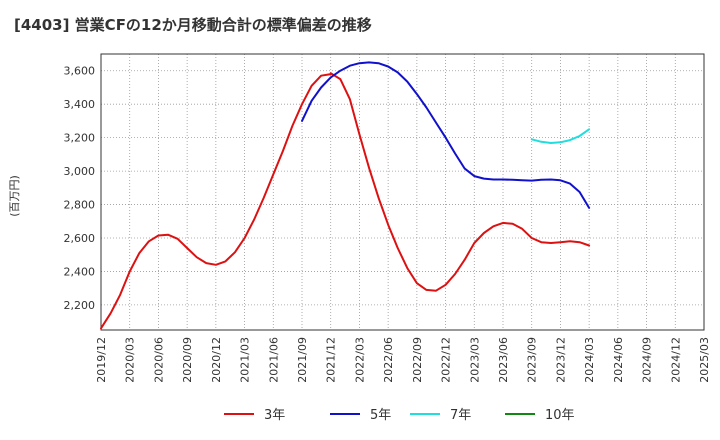 The width and height of the screenshot is (720, 440). I want to click on chart-title: [4403] 営業CFの12か月移動合計の標準偏差の推移, so click(193, 25).